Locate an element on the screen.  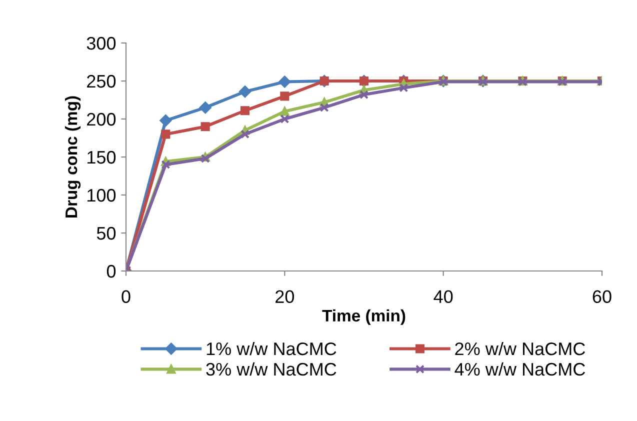
legend-label: 2% w/w NaCMC is located at coordinates (520, 349).